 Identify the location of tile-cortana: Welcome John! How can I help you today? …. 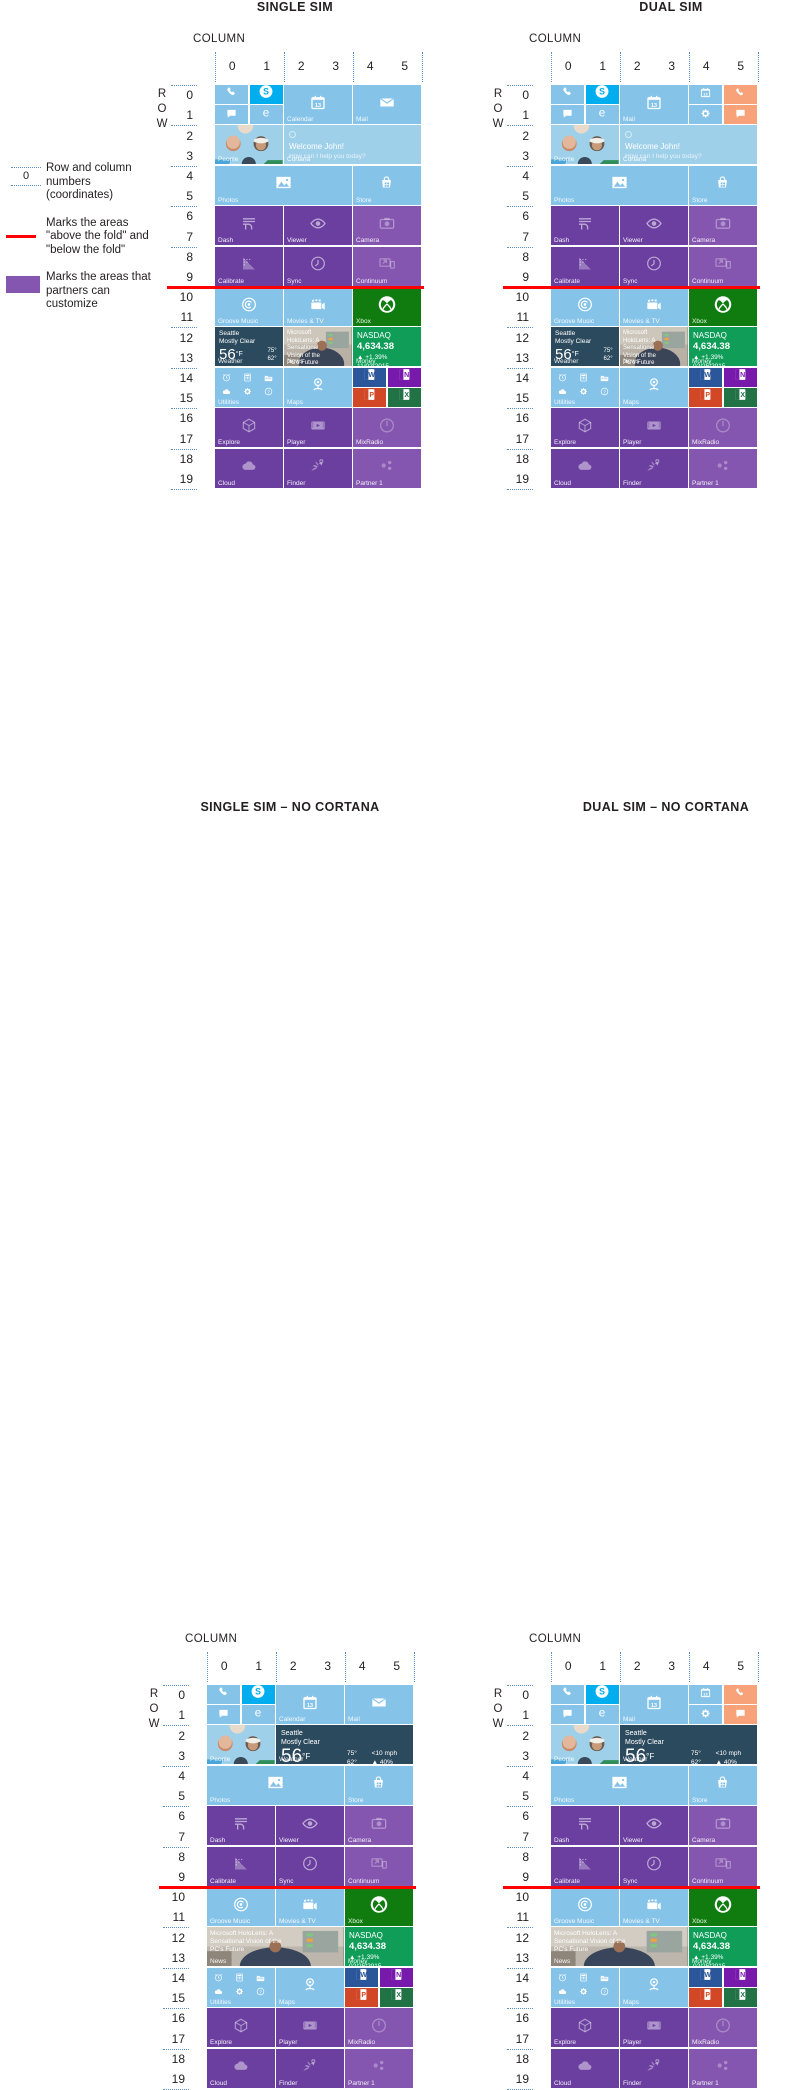
(688, 145).